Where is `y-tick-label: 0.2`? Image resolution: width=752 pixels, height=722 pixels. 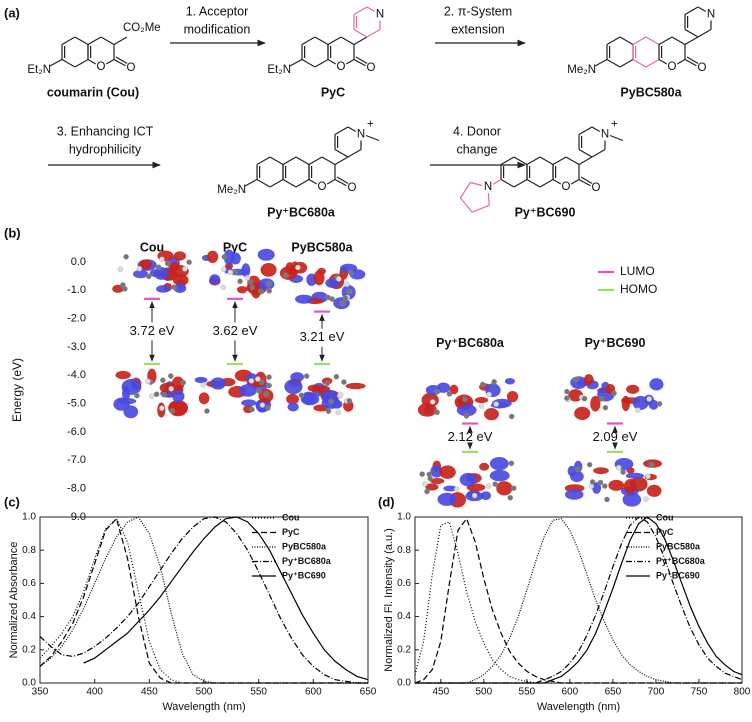
y-tick-label: 0.2 is located at coordinates (404, 649).